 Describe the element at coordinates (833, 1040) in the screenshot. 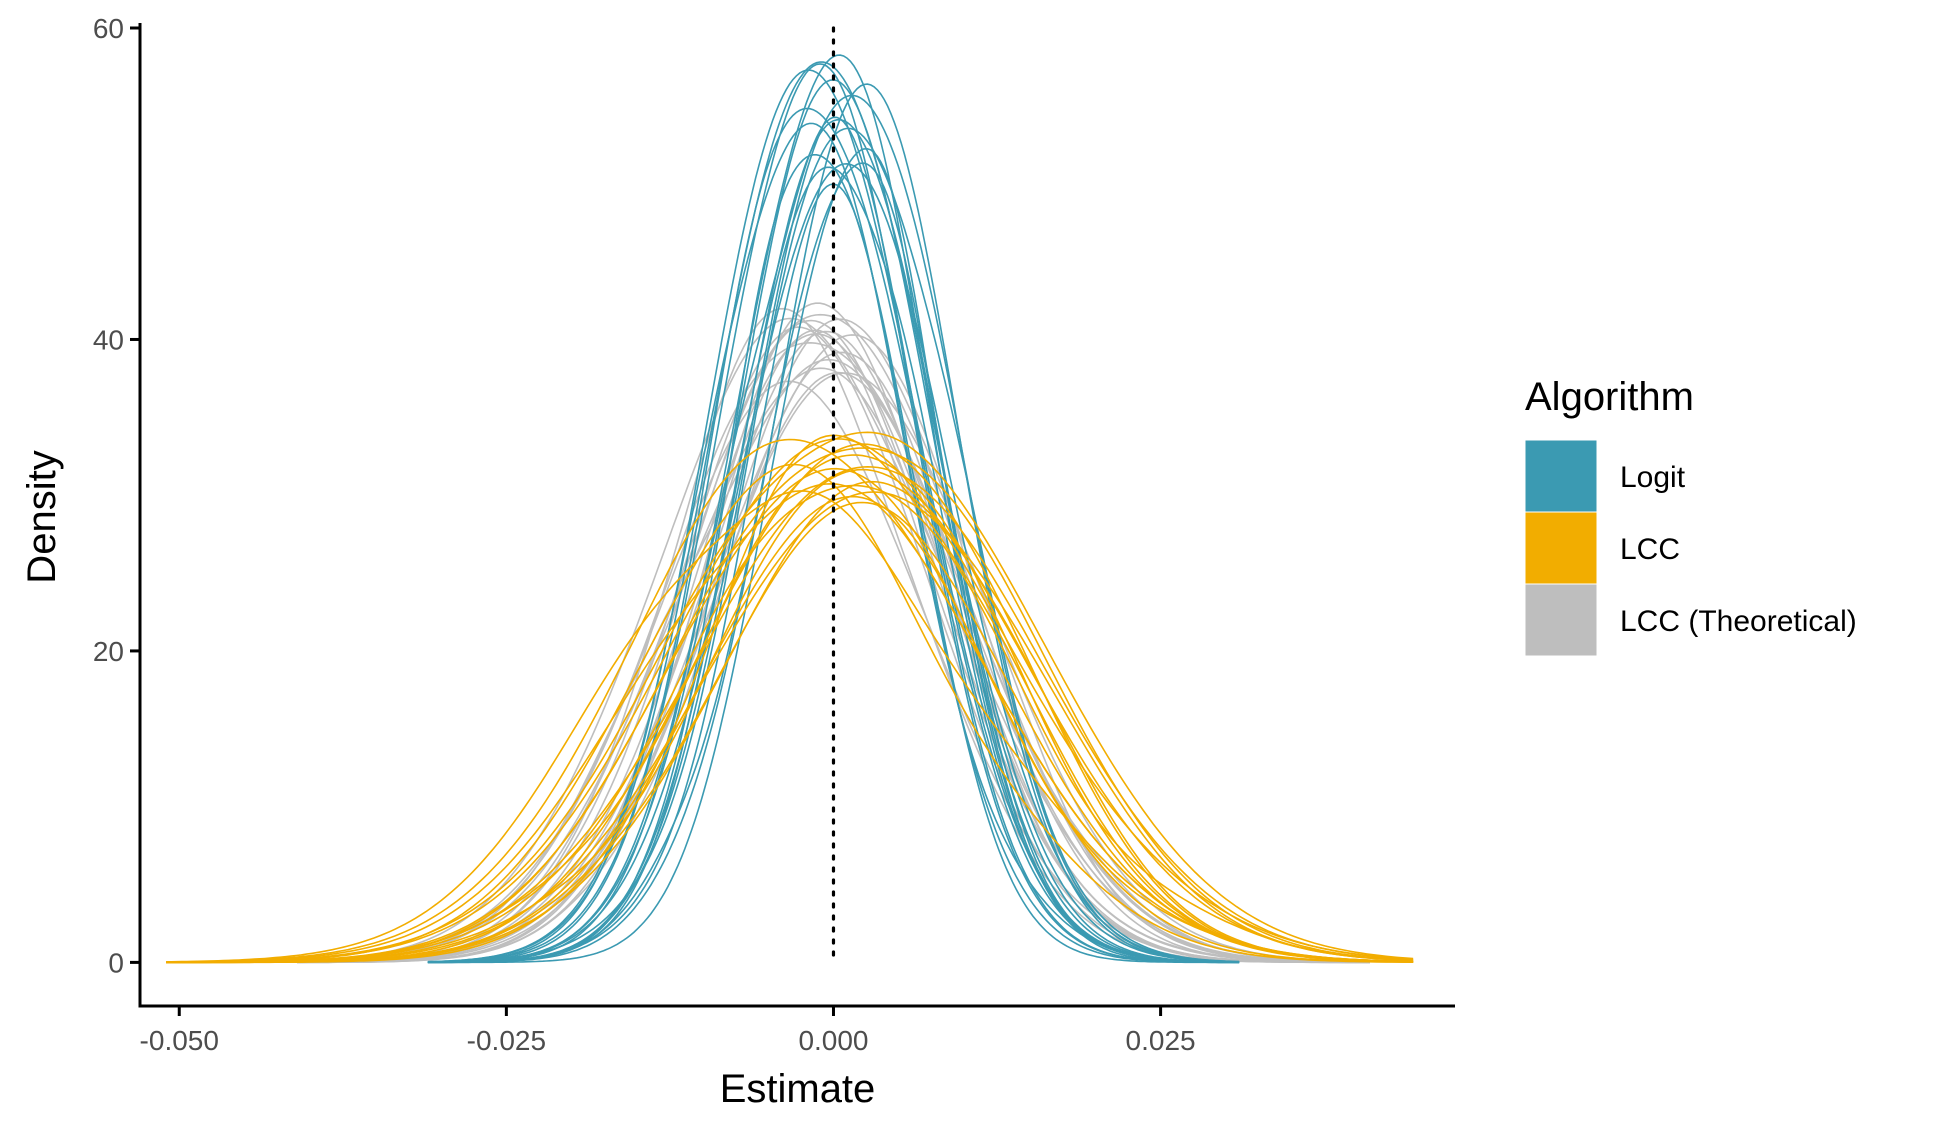

I see `x-tick-label: 0.000` at that location.